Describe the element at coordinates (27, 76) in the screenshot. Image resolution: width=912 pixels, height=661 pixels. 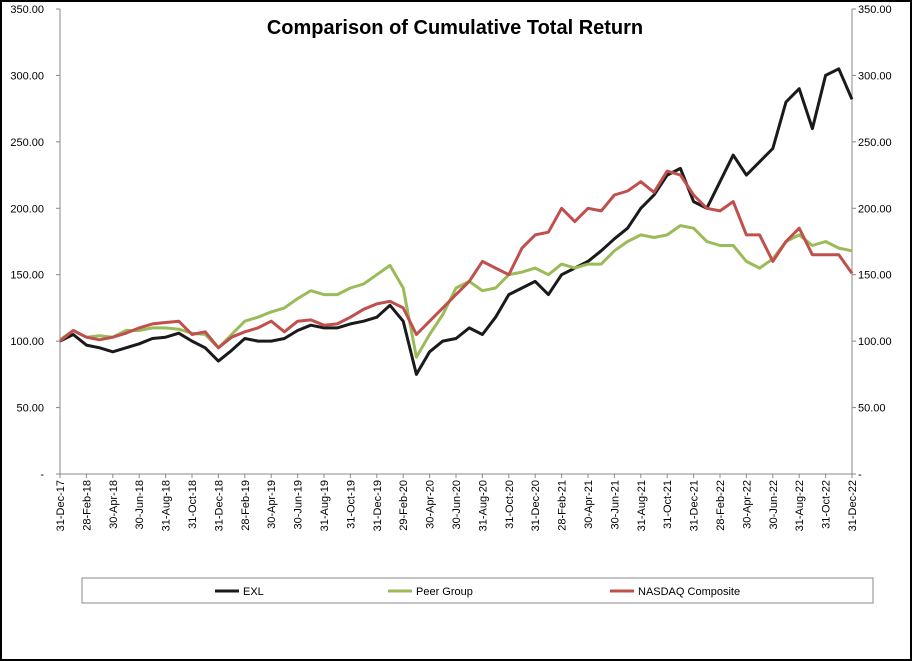
I see `y-tick-label: 300.00` at that location.